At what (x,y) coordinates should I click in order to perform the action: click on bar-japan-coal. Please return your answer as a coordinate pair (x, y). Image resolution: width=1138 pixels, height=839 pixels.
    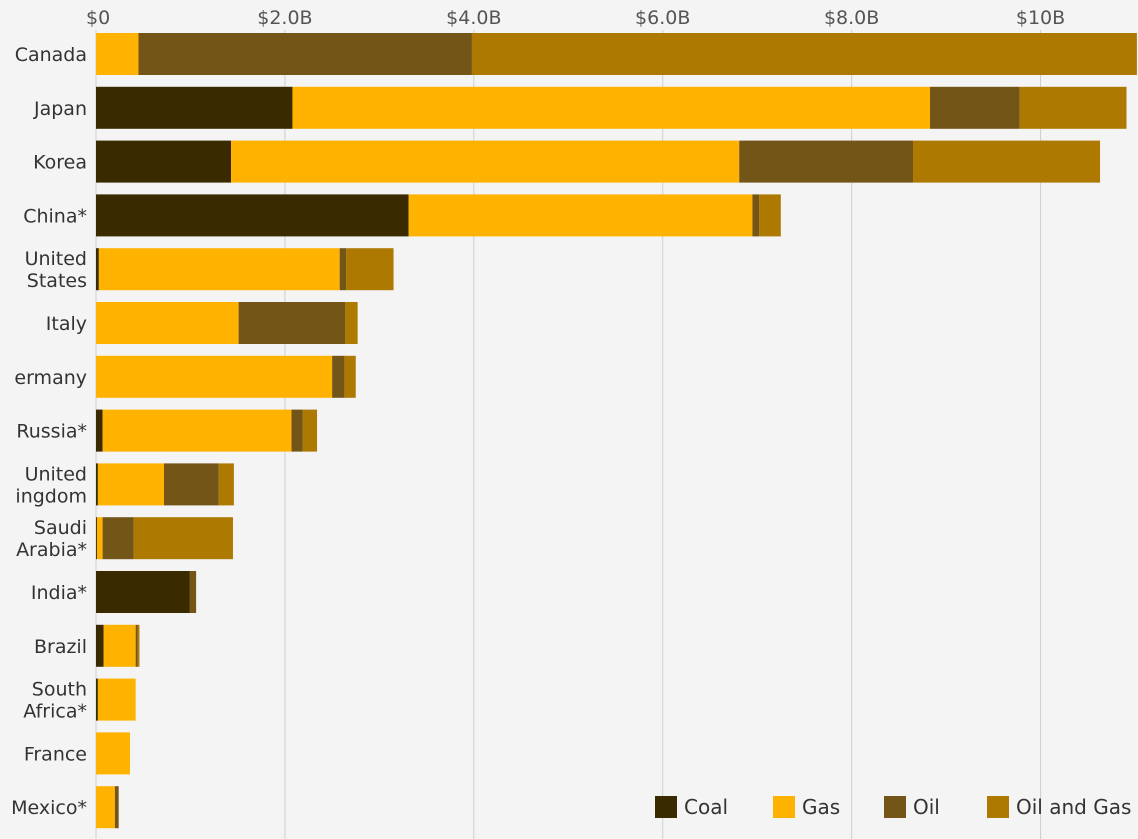
    Looking at the image, I should click on (194, 107).